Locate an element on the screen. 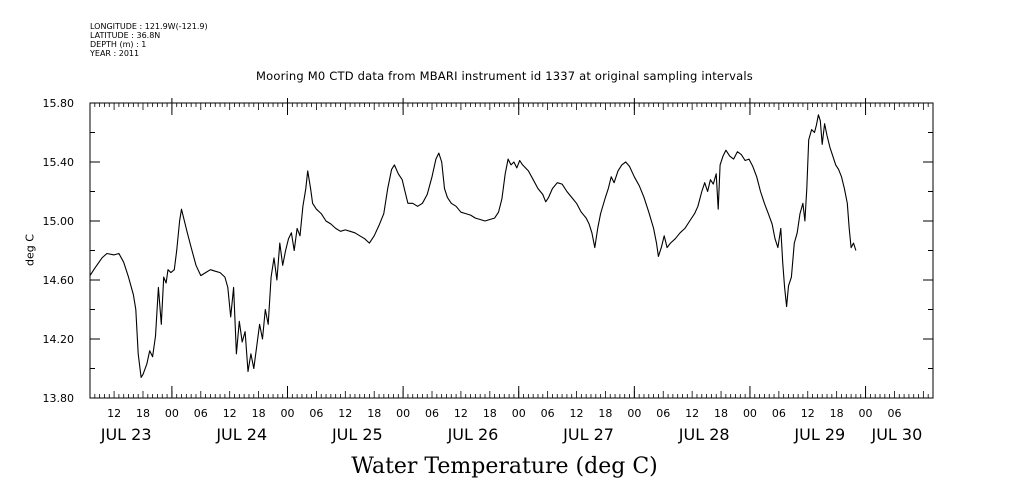  y-tick-label: 14.20 is located at coordinates (59, 339).